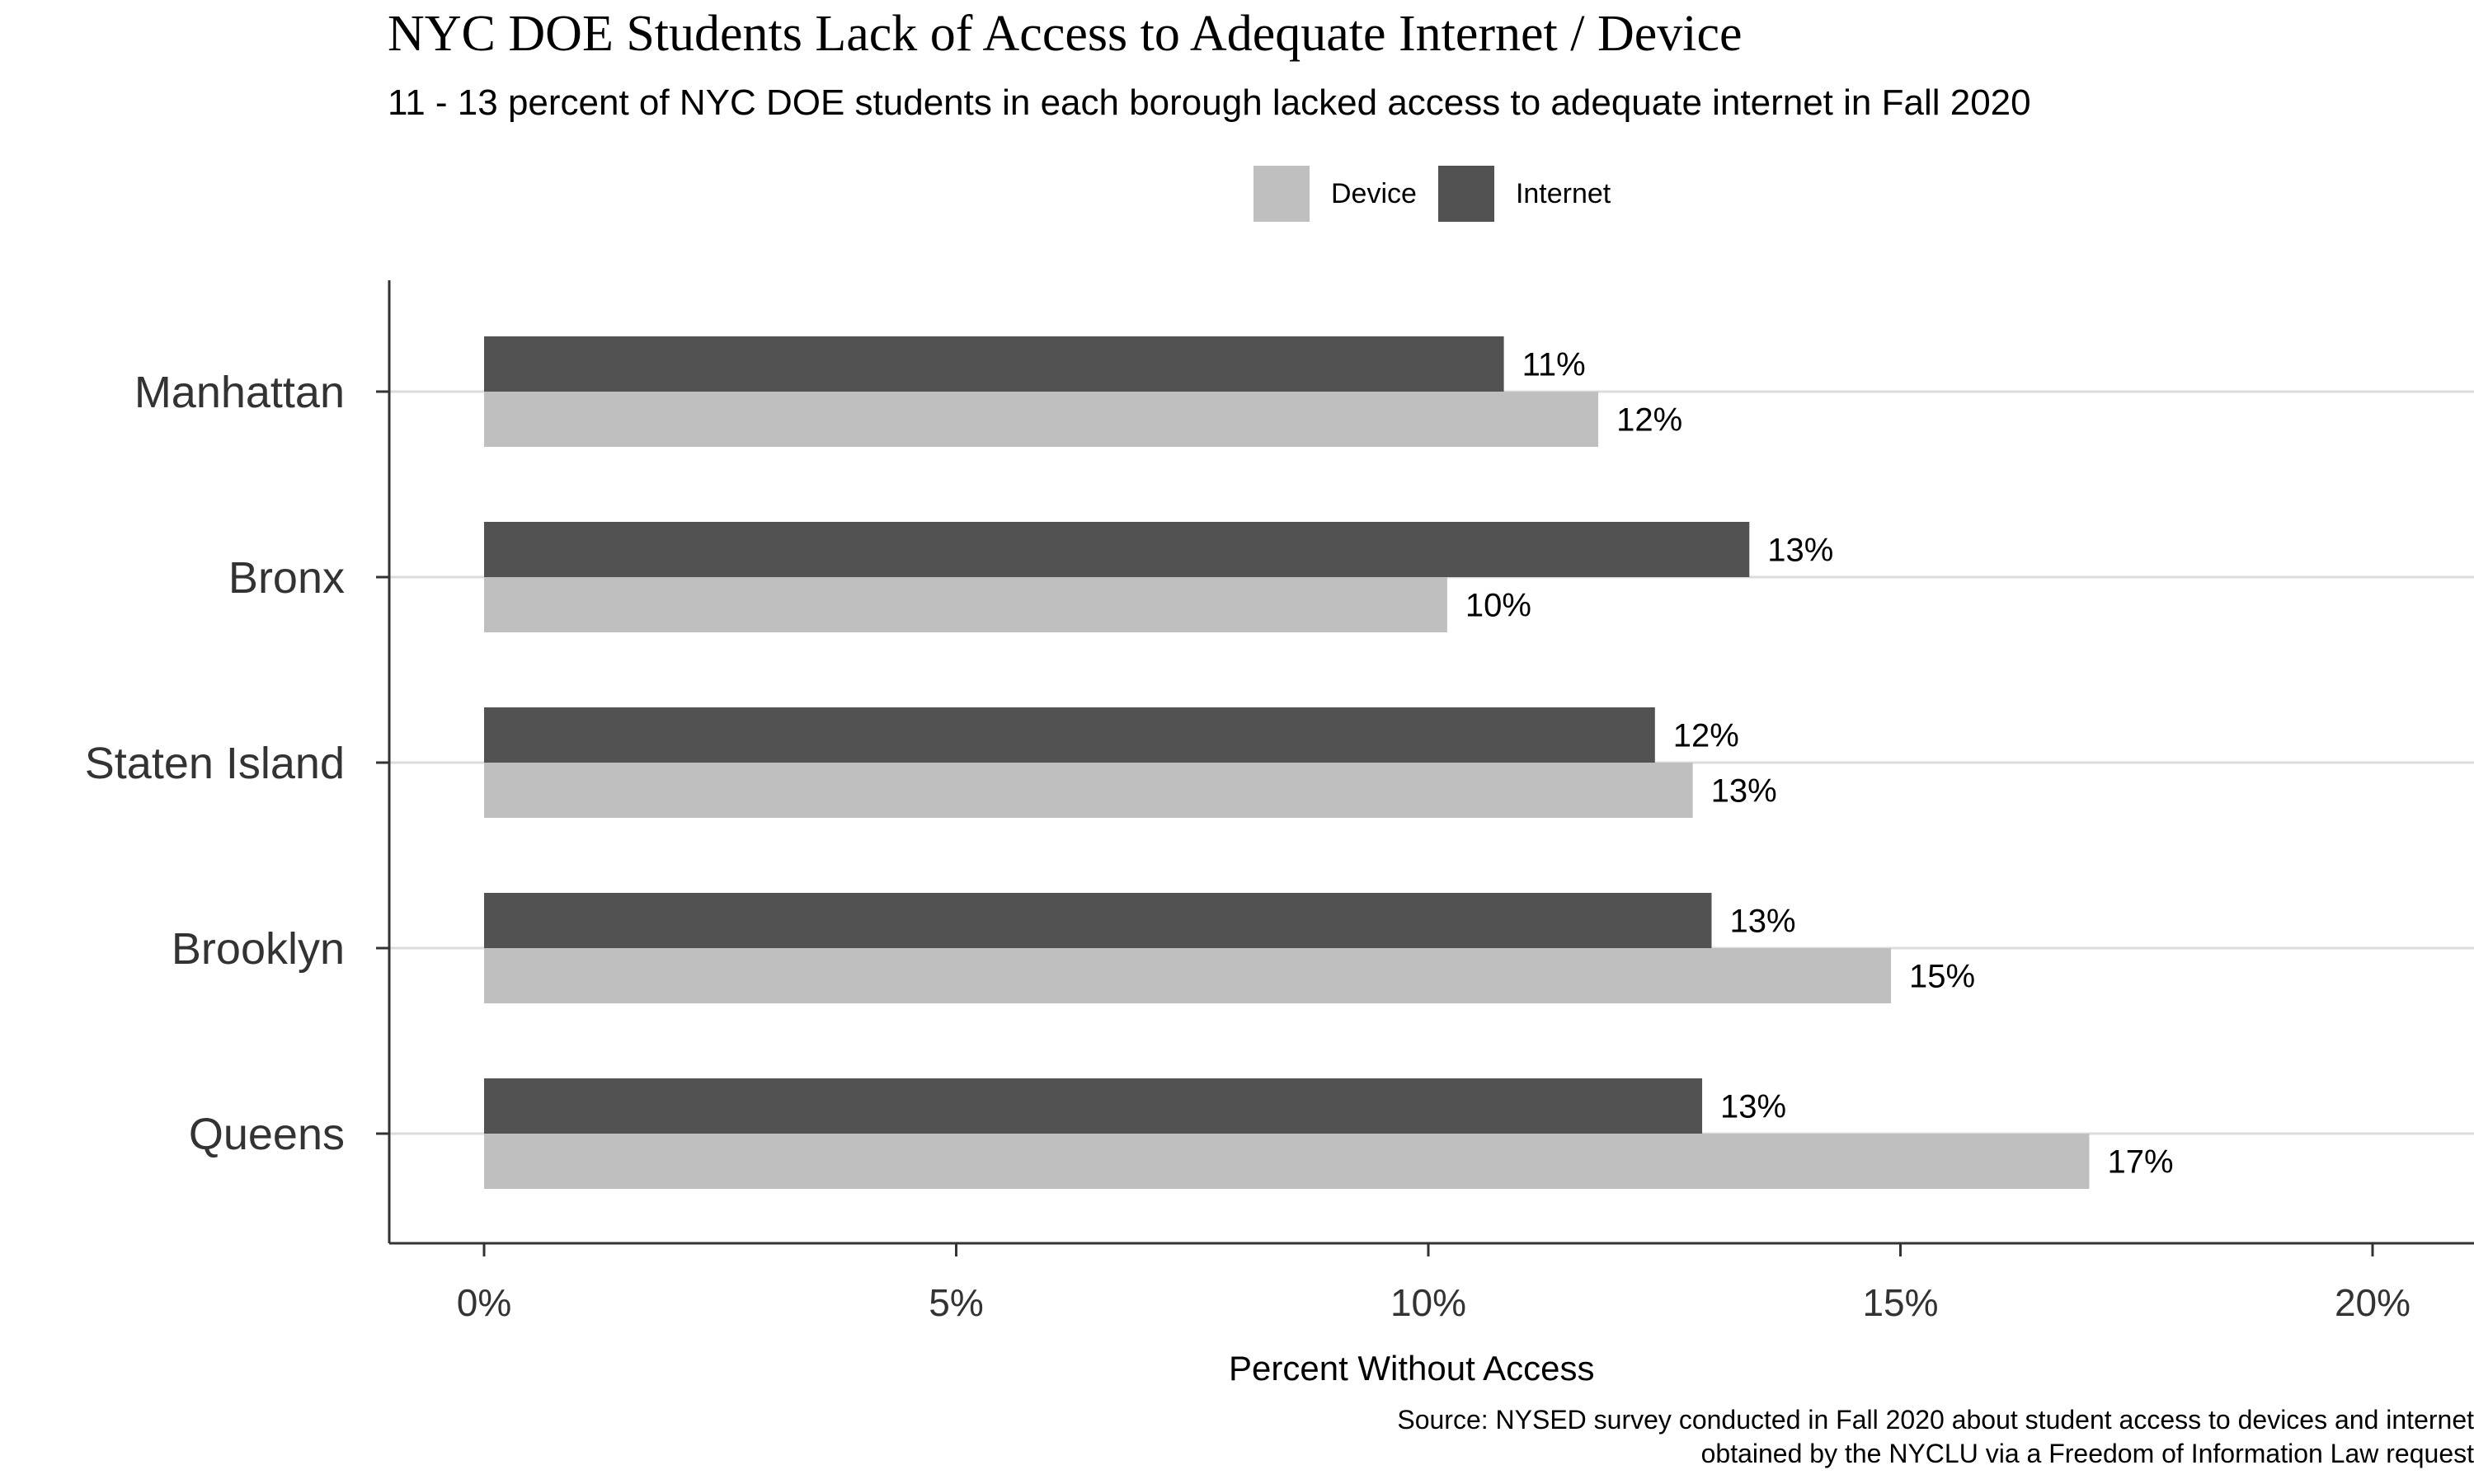 This screenshot has height=1484, width=2474. I want to click on data-label-device-bronx: 10%, so click(1498, 606).